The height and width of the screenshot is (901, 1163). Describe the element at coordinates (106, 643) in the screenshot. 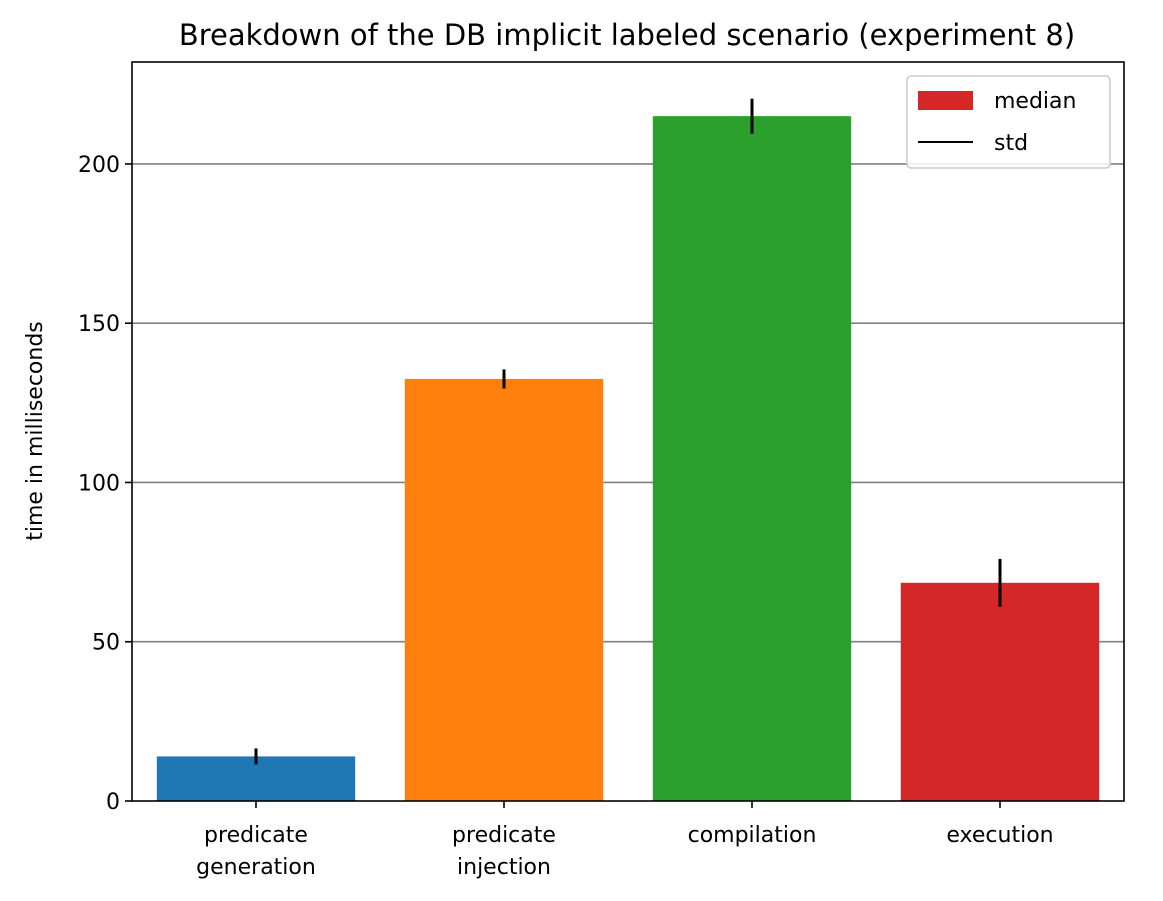

I see `y-tick-label: 50` at that location.